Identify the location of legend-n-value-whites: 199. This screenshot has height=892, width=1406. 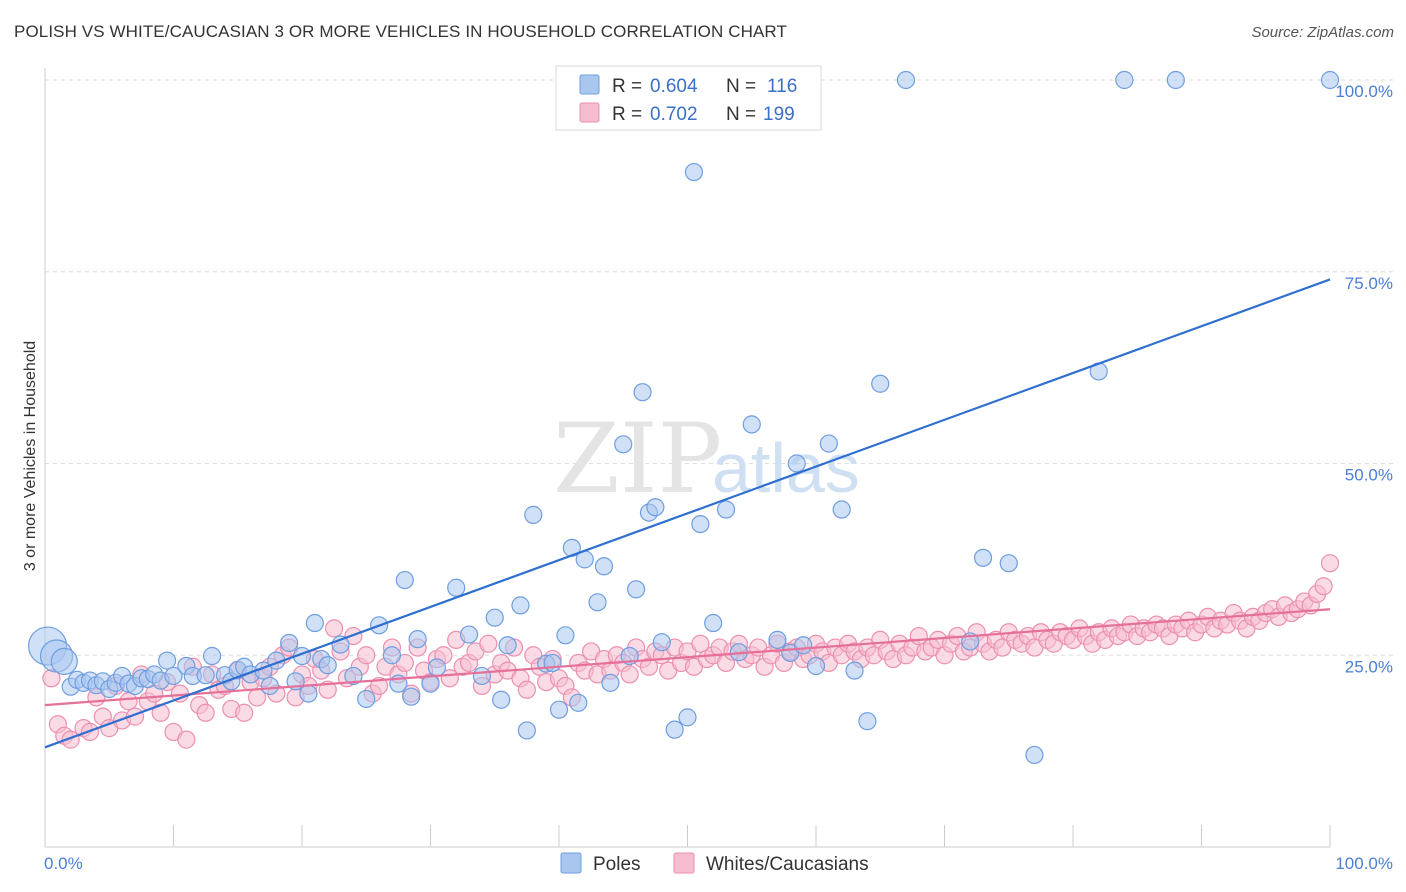
(779, 114).